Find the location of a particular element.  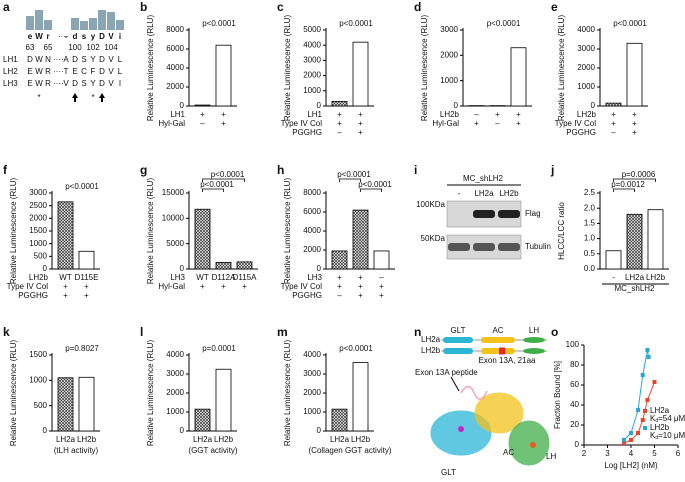

y-tick-label: 2.0 is located at coordinates (590, 207).